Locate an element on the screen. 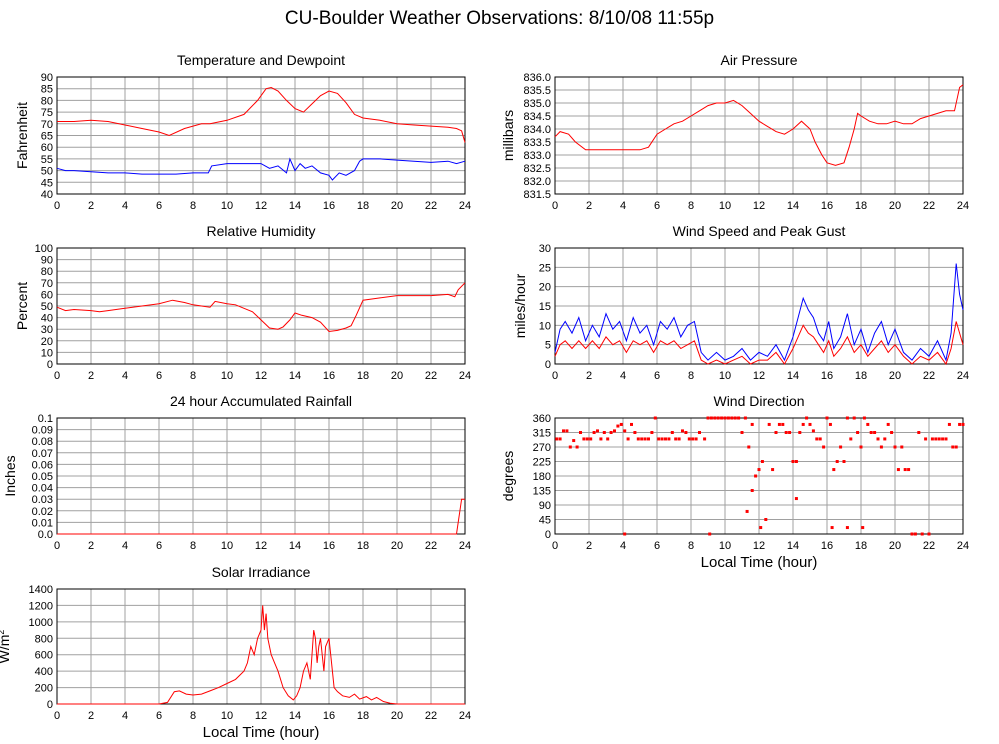 This screenshot has height=744, width=999. y-tick-label: 1400 is located at coordinates (41, 590).